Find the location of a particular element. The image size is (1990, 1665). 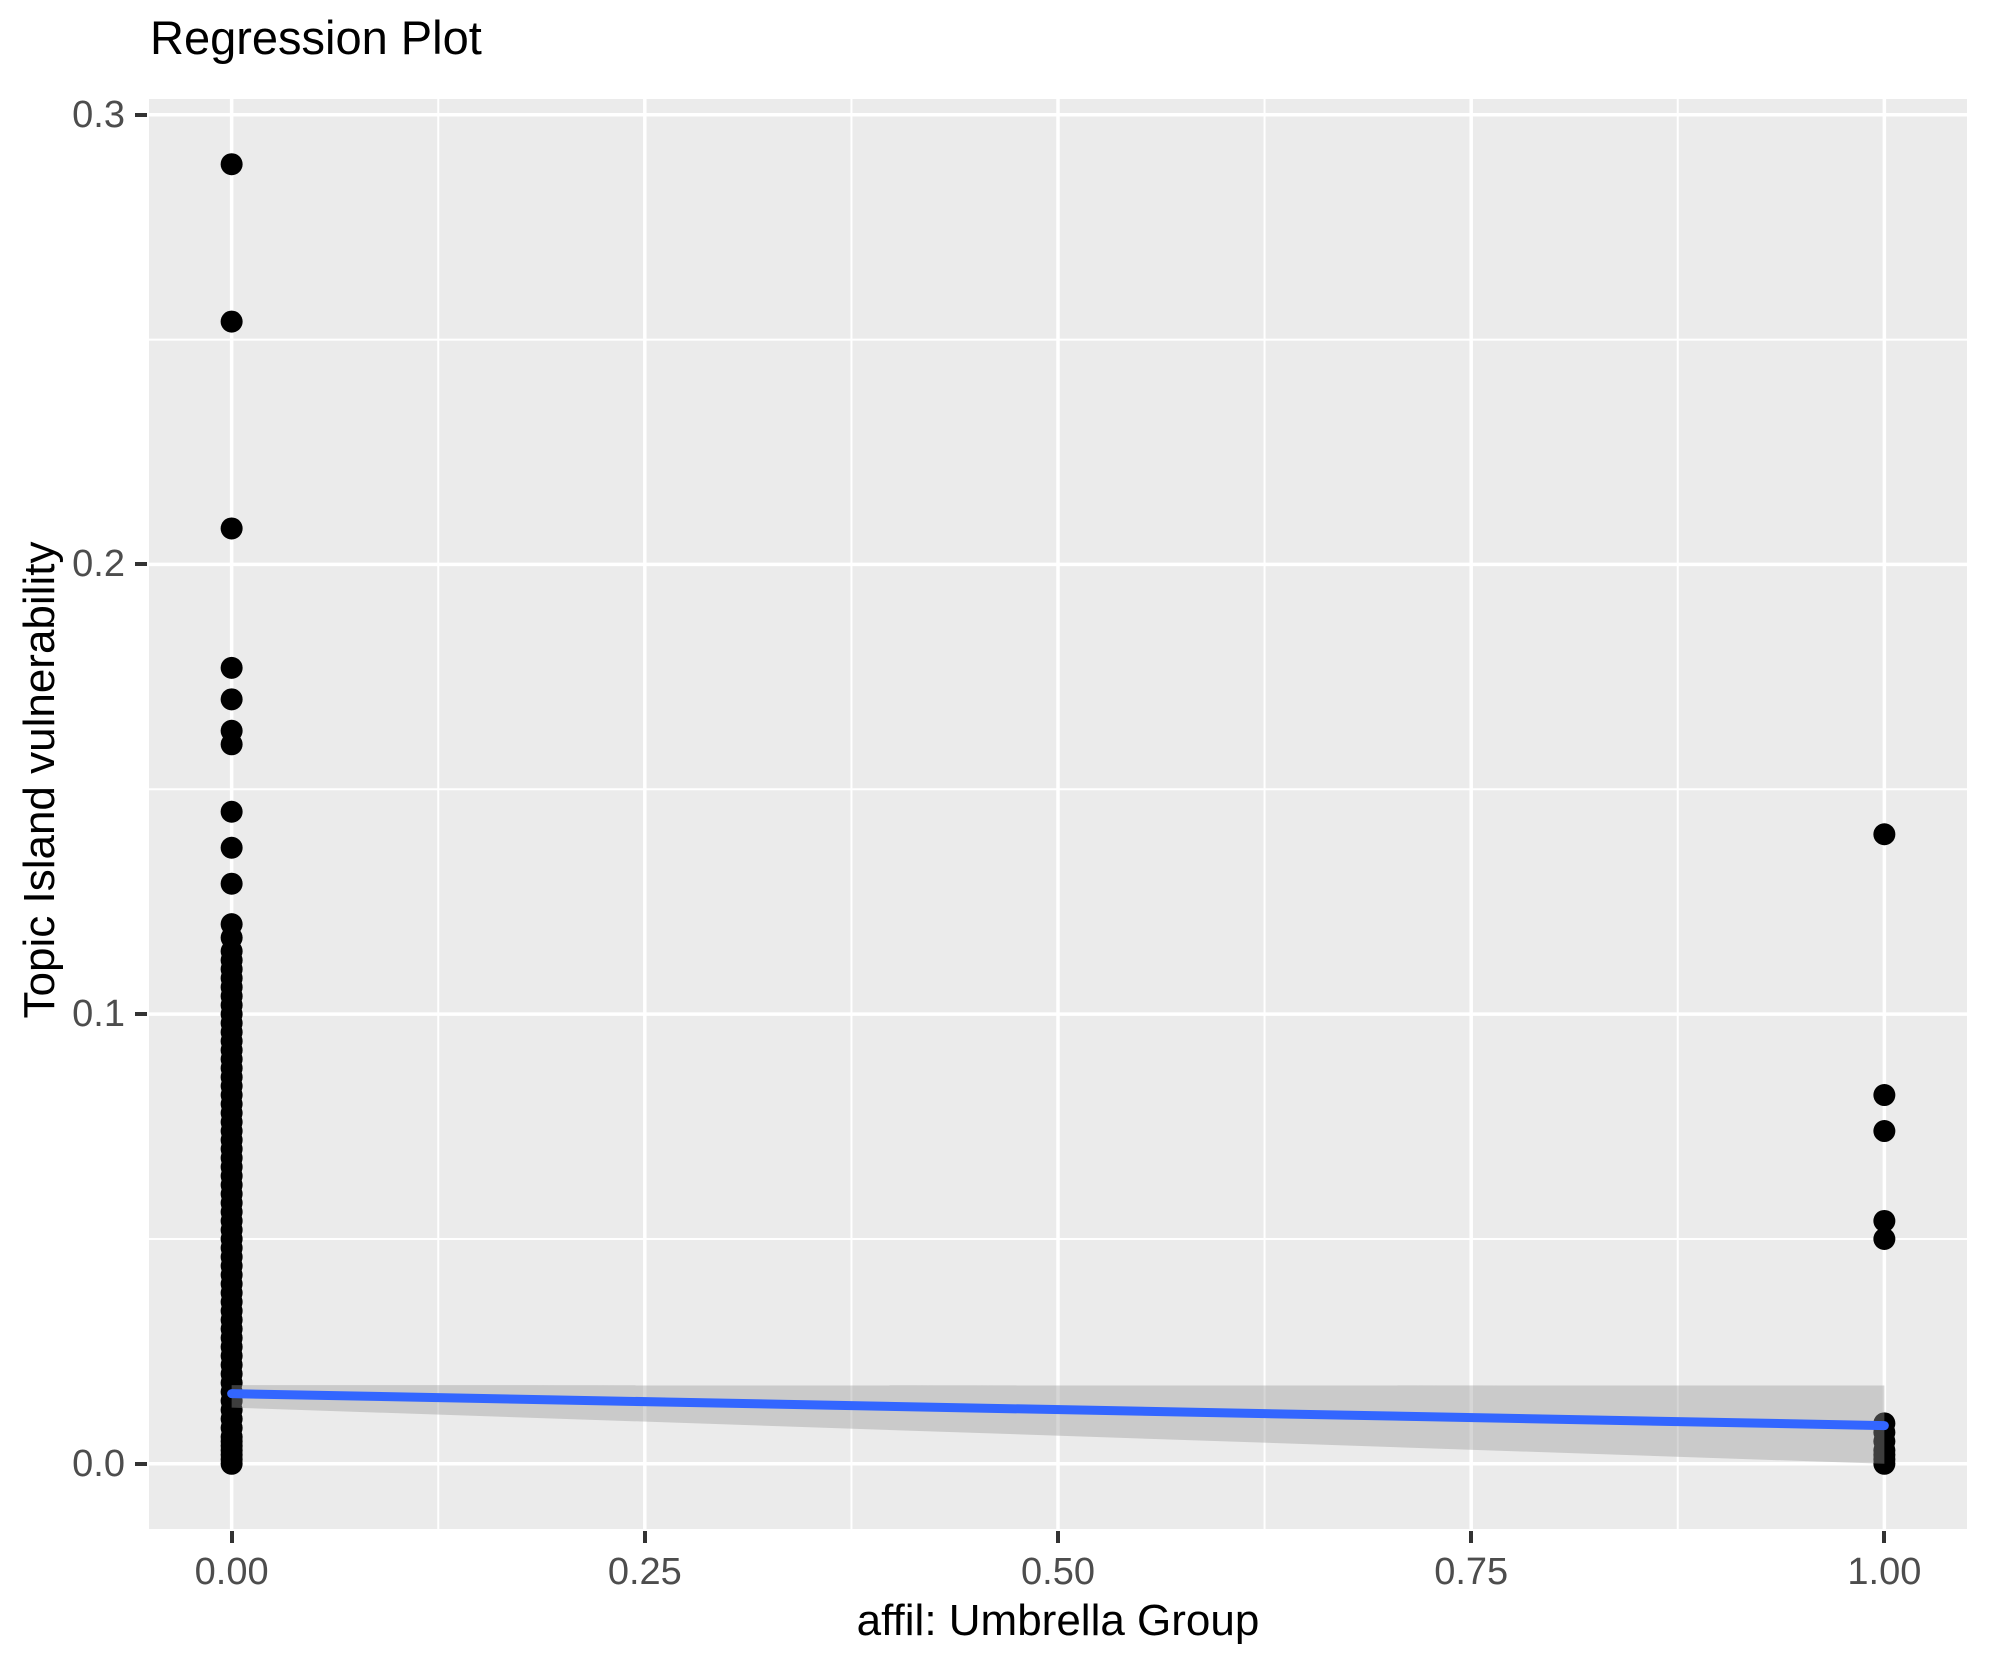

x-tick-label: 0.25 is located at coordinates (644, 1572).